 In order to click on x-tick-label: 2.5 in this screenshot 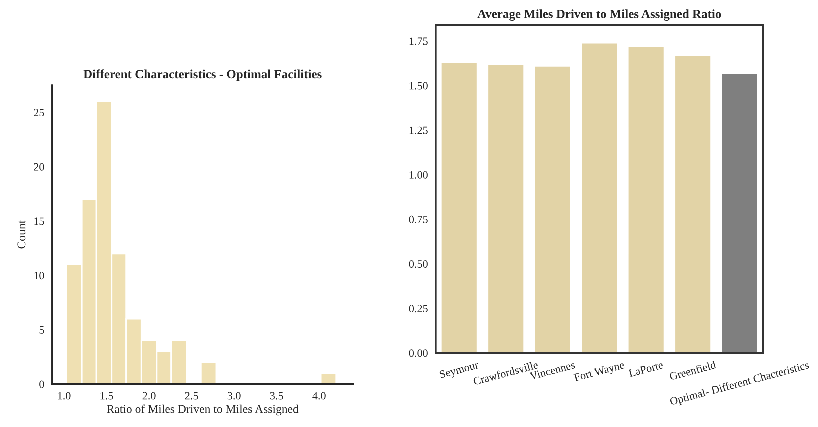, I will do `click(191, 396)`.